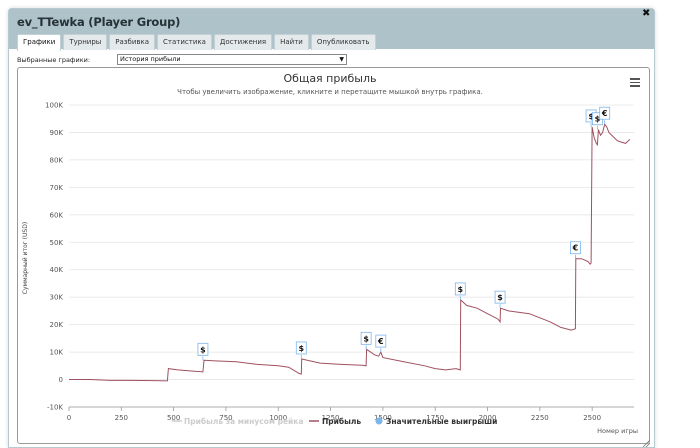 The image size is (700, 448). What do you see at coordinates (57, 215) in the screenshot?
I see `y-tick-label: 60K` at bounding box center [57, 215].